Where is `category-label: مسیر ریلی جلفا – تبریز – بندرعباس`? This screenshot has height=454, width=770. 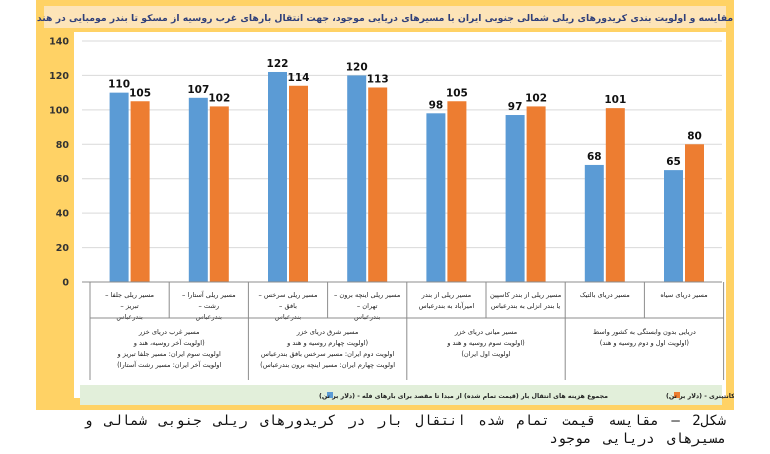
category-label: مسیر ریلی جلفا – تبریز – بندرعباس is located at coordinates (129, 306).